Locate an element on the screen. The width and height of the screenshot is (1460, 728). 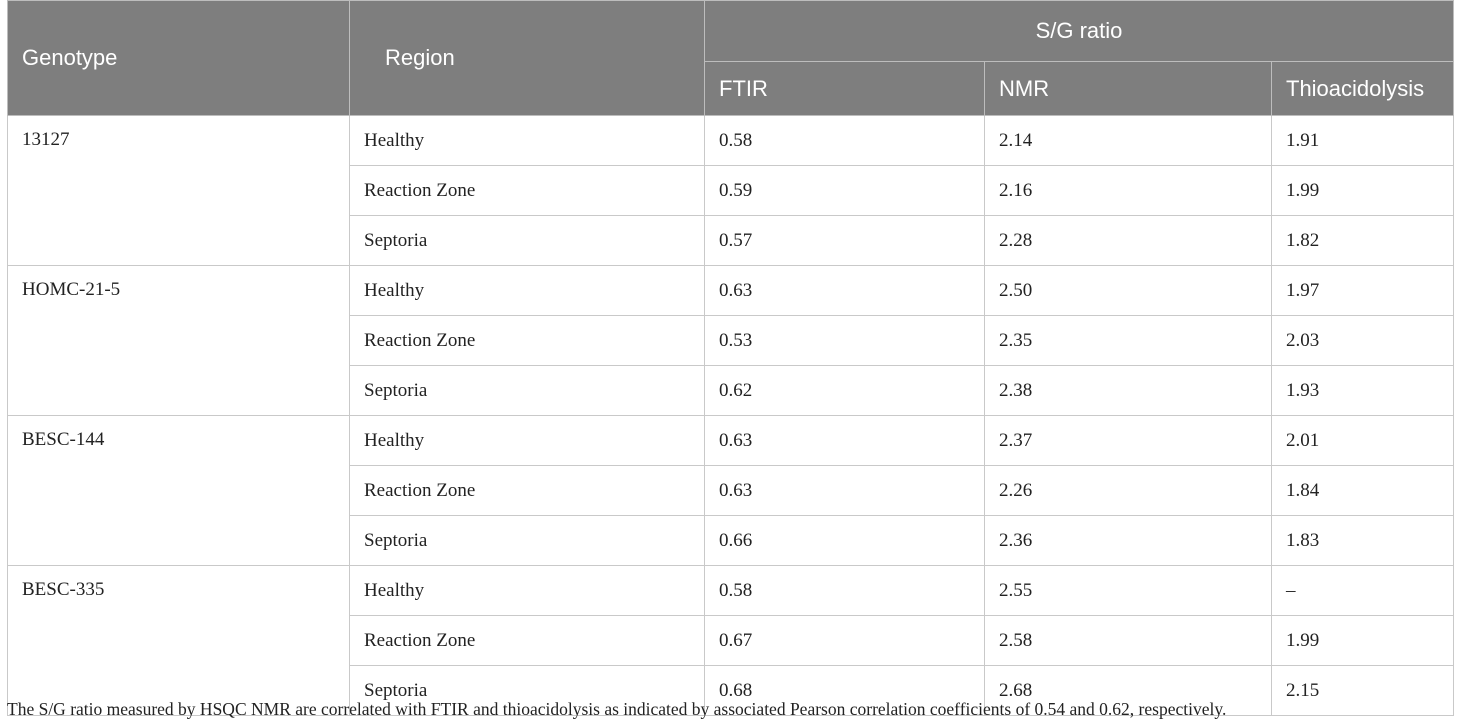
table-row: Reaction Zone 0.67 2.58 1.99 is located at coordinates (731, 640).